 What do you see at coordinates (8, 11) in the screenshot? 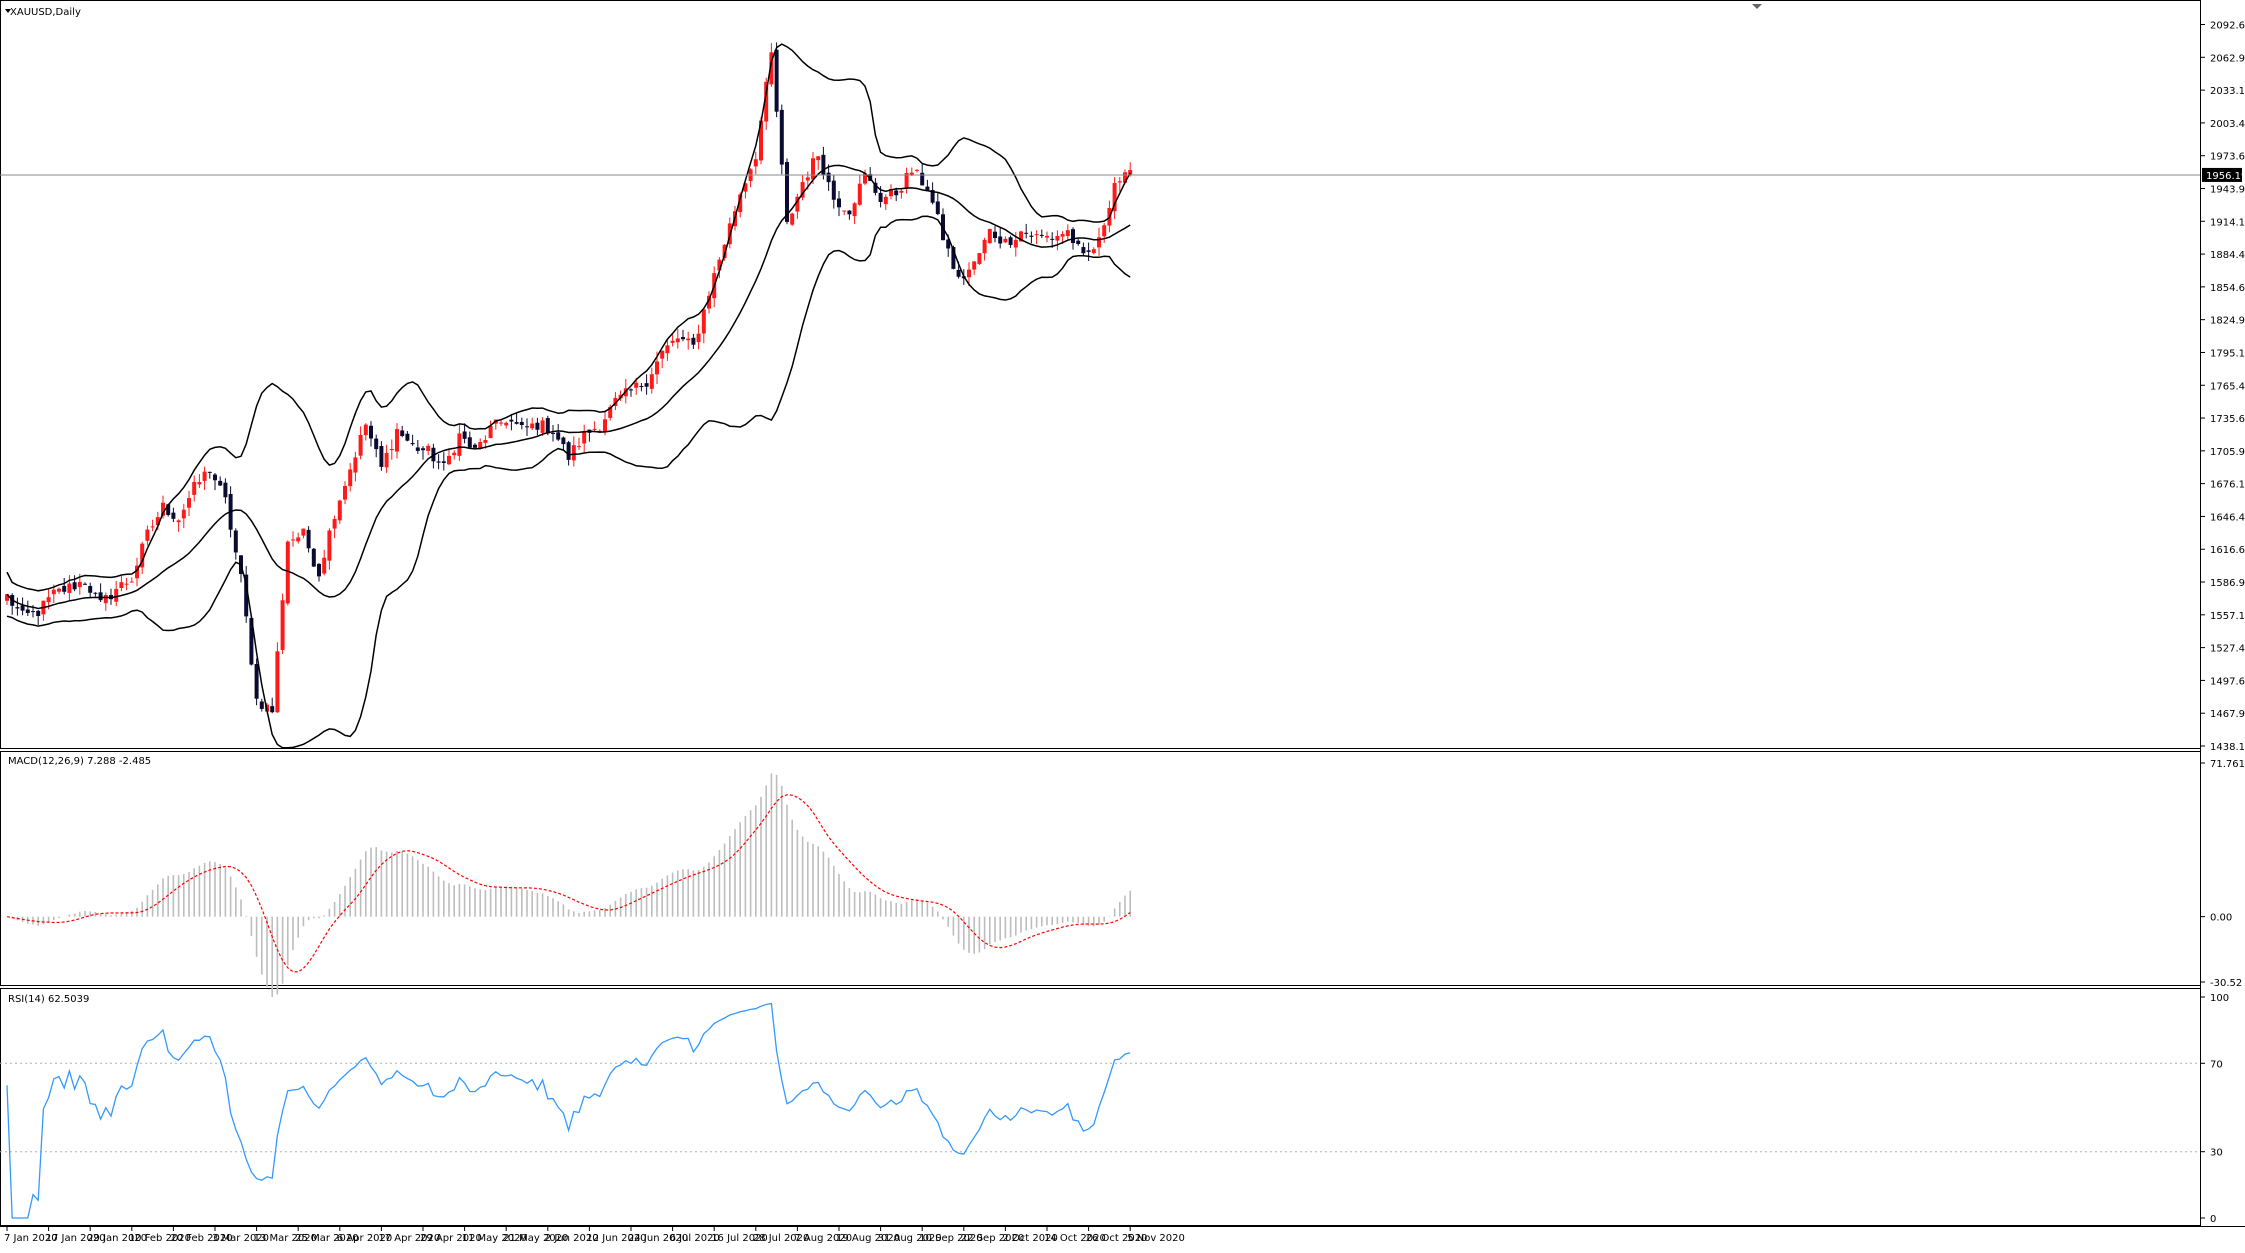
I see `chart-menu-triangle-icon` at bounding box center [8, 11].